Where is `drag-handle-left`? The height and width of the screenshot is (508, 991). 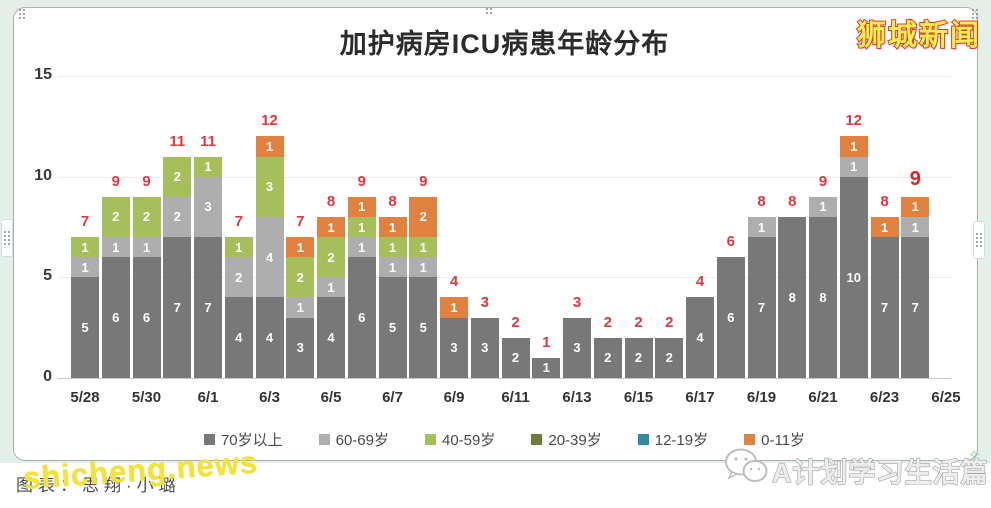
drag-handle-left is located at coordinates (7, 238).